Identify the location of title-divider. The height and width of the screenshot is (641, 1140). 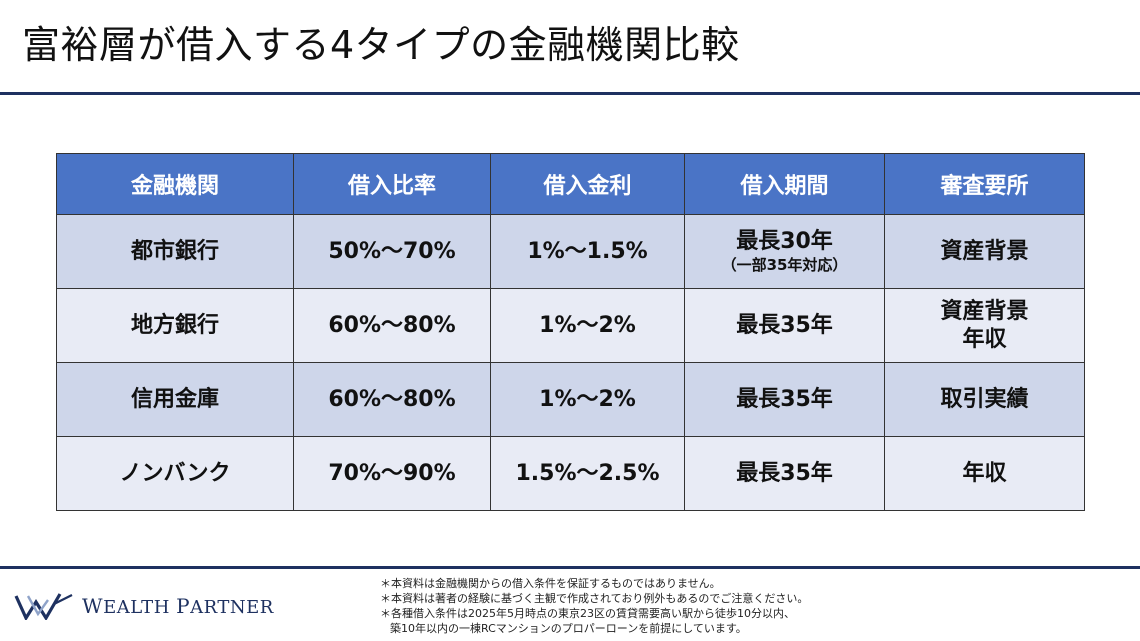
(570, 93).